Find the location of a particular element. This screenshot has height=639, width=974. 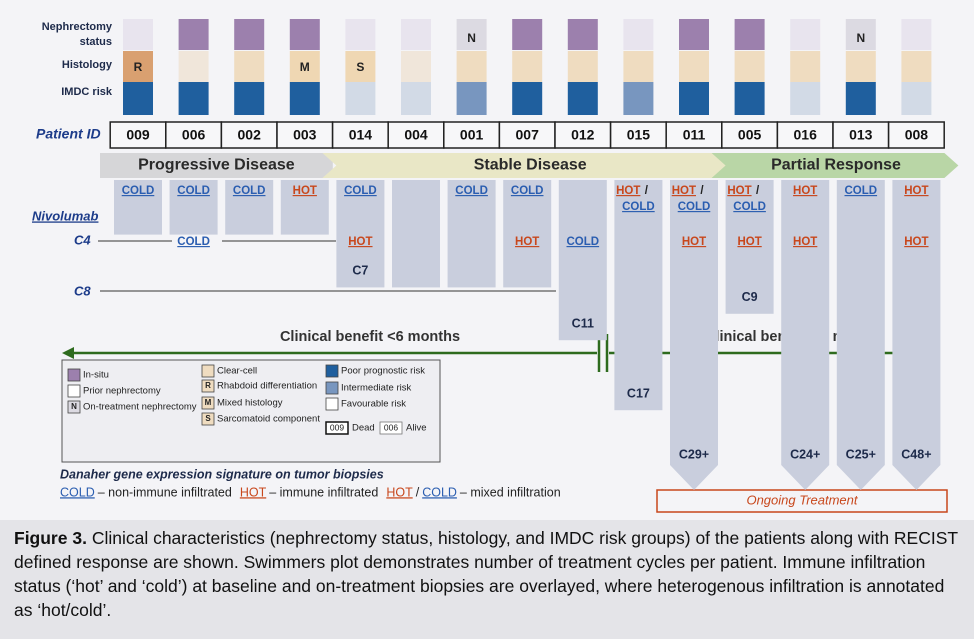

row-label: Histology is located at coordinates (87, 65).